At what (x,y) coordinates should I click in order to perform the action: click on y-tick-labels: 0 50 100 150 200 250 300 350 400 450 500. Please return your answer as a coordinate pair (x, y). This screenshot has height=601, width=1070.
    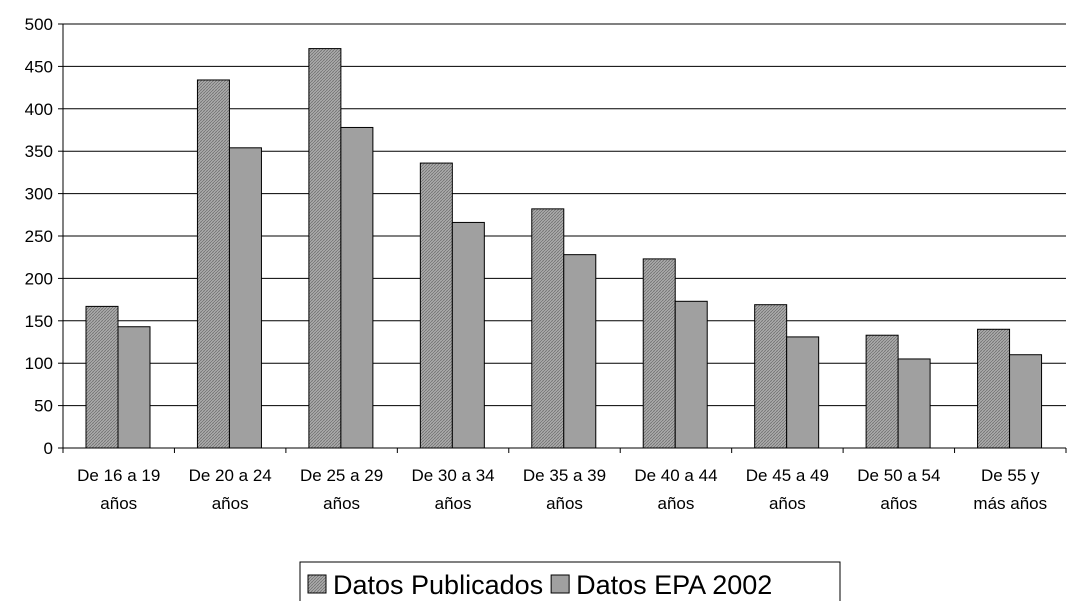
    Looking at the image, I should click on (39, 236).